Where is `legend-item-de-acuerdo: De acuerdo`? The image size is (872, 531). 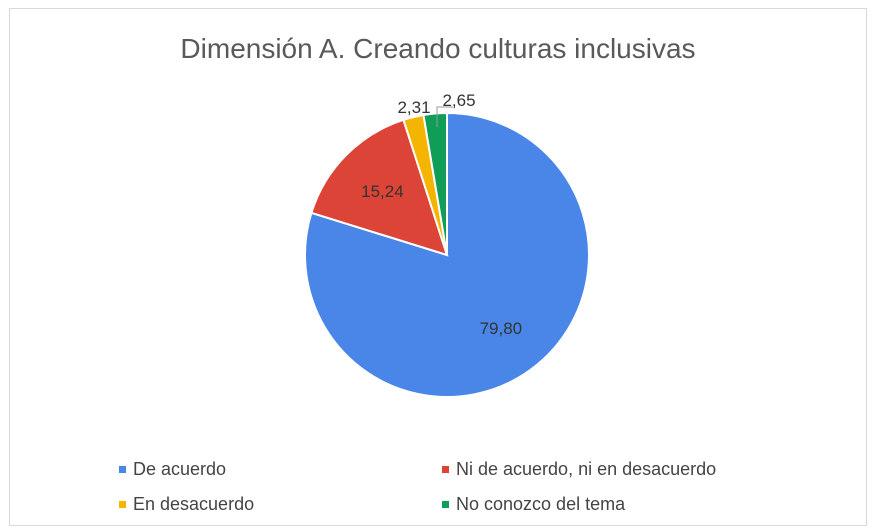 legend-item-de-acuerdo: De acuerdo is located at coordinates (172, 469).